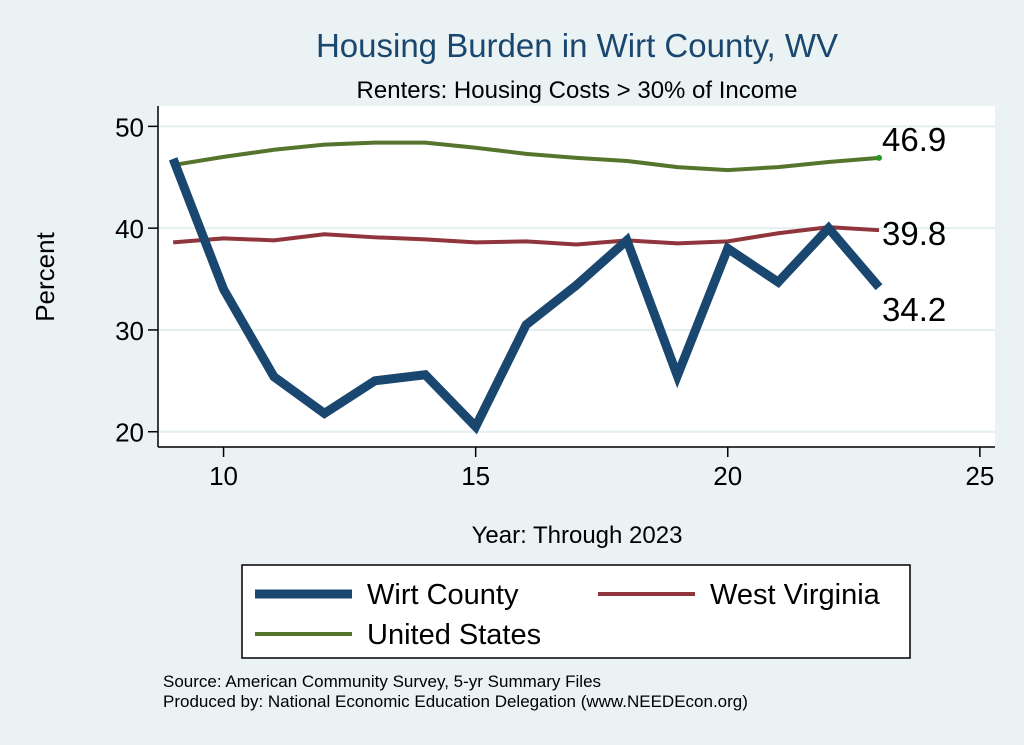 The width and height of the screenshot is (1024, 745). I want to click on end-label: 39.8, so click(914, 233).